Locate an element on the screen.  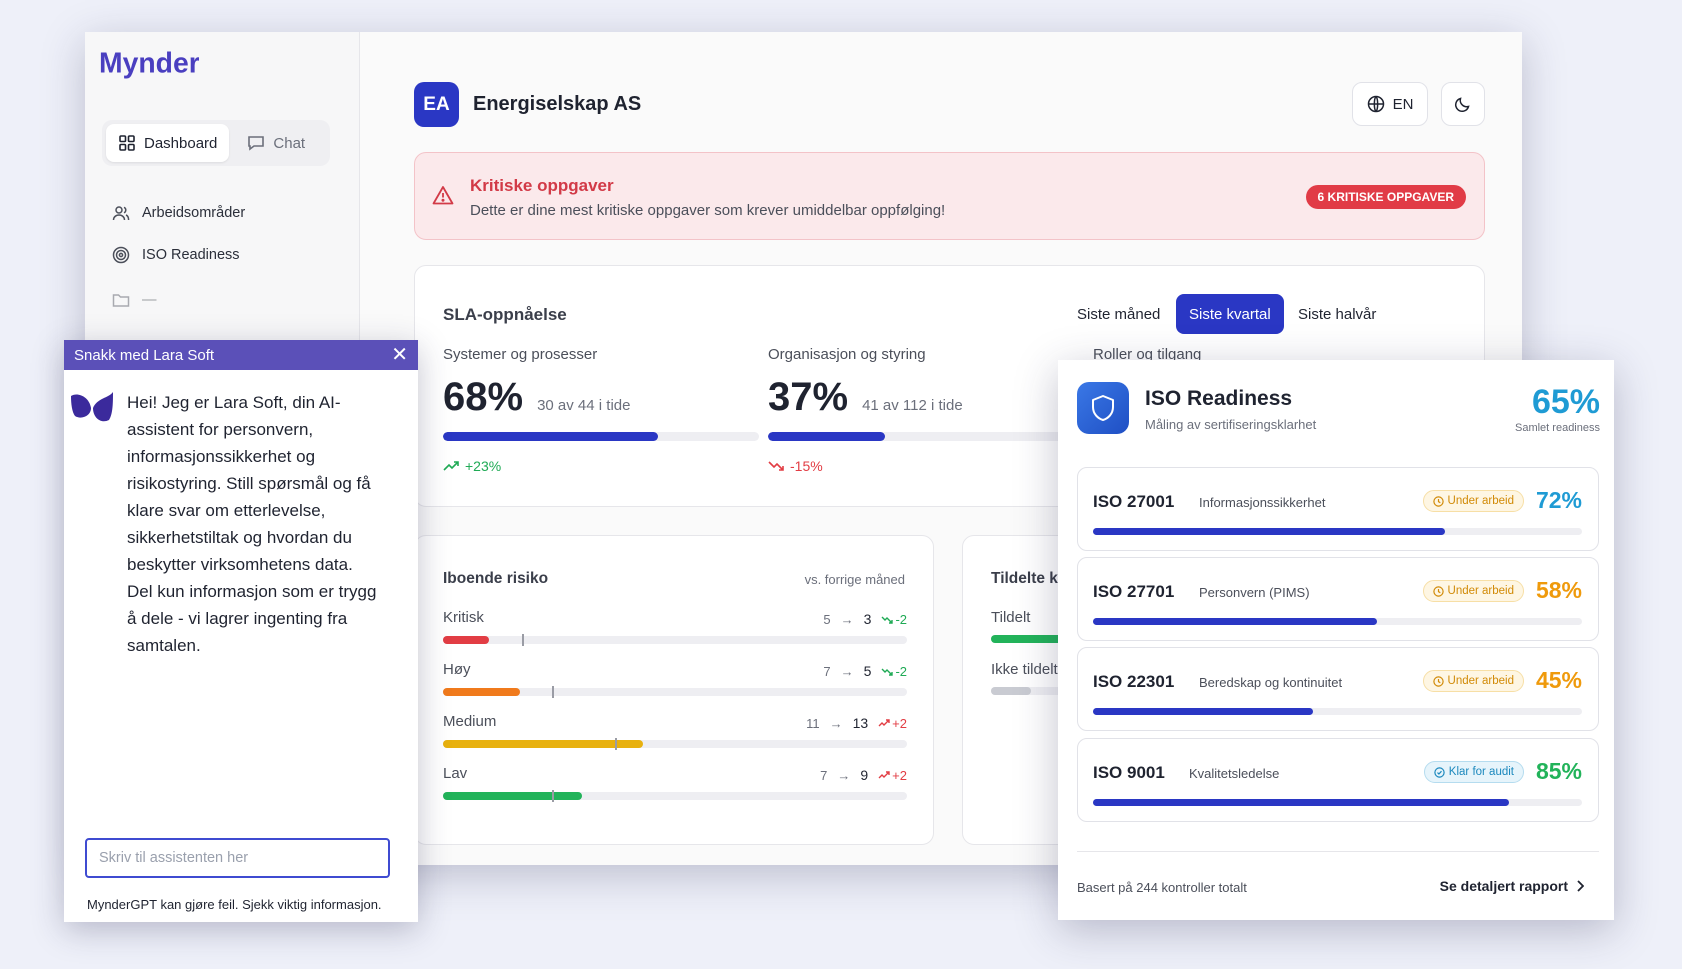
warning-icon is located at coordinates (443, 195).